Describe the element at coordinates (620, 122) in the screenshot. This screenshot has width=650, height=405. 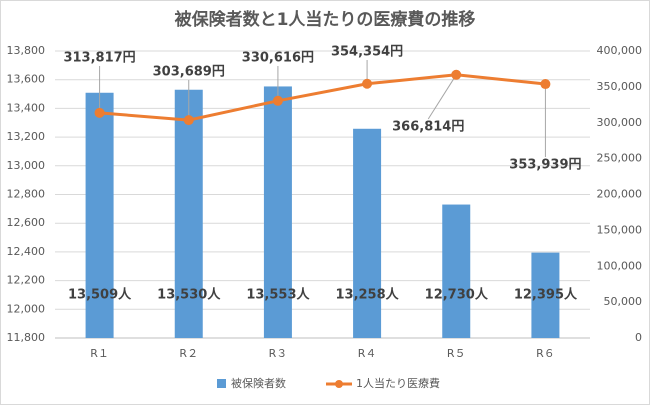
I see `y2-tick-label: 300,000` at that location.